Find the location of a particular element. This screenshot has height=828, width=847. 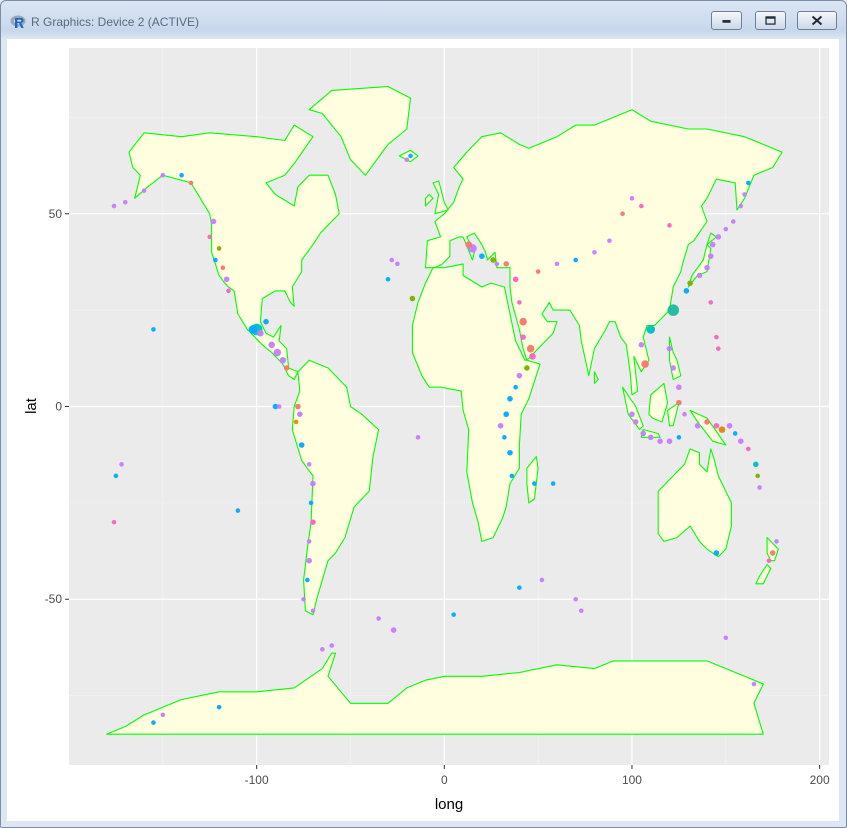

x-tick-label: -100 is located at coordinates (257, 780).